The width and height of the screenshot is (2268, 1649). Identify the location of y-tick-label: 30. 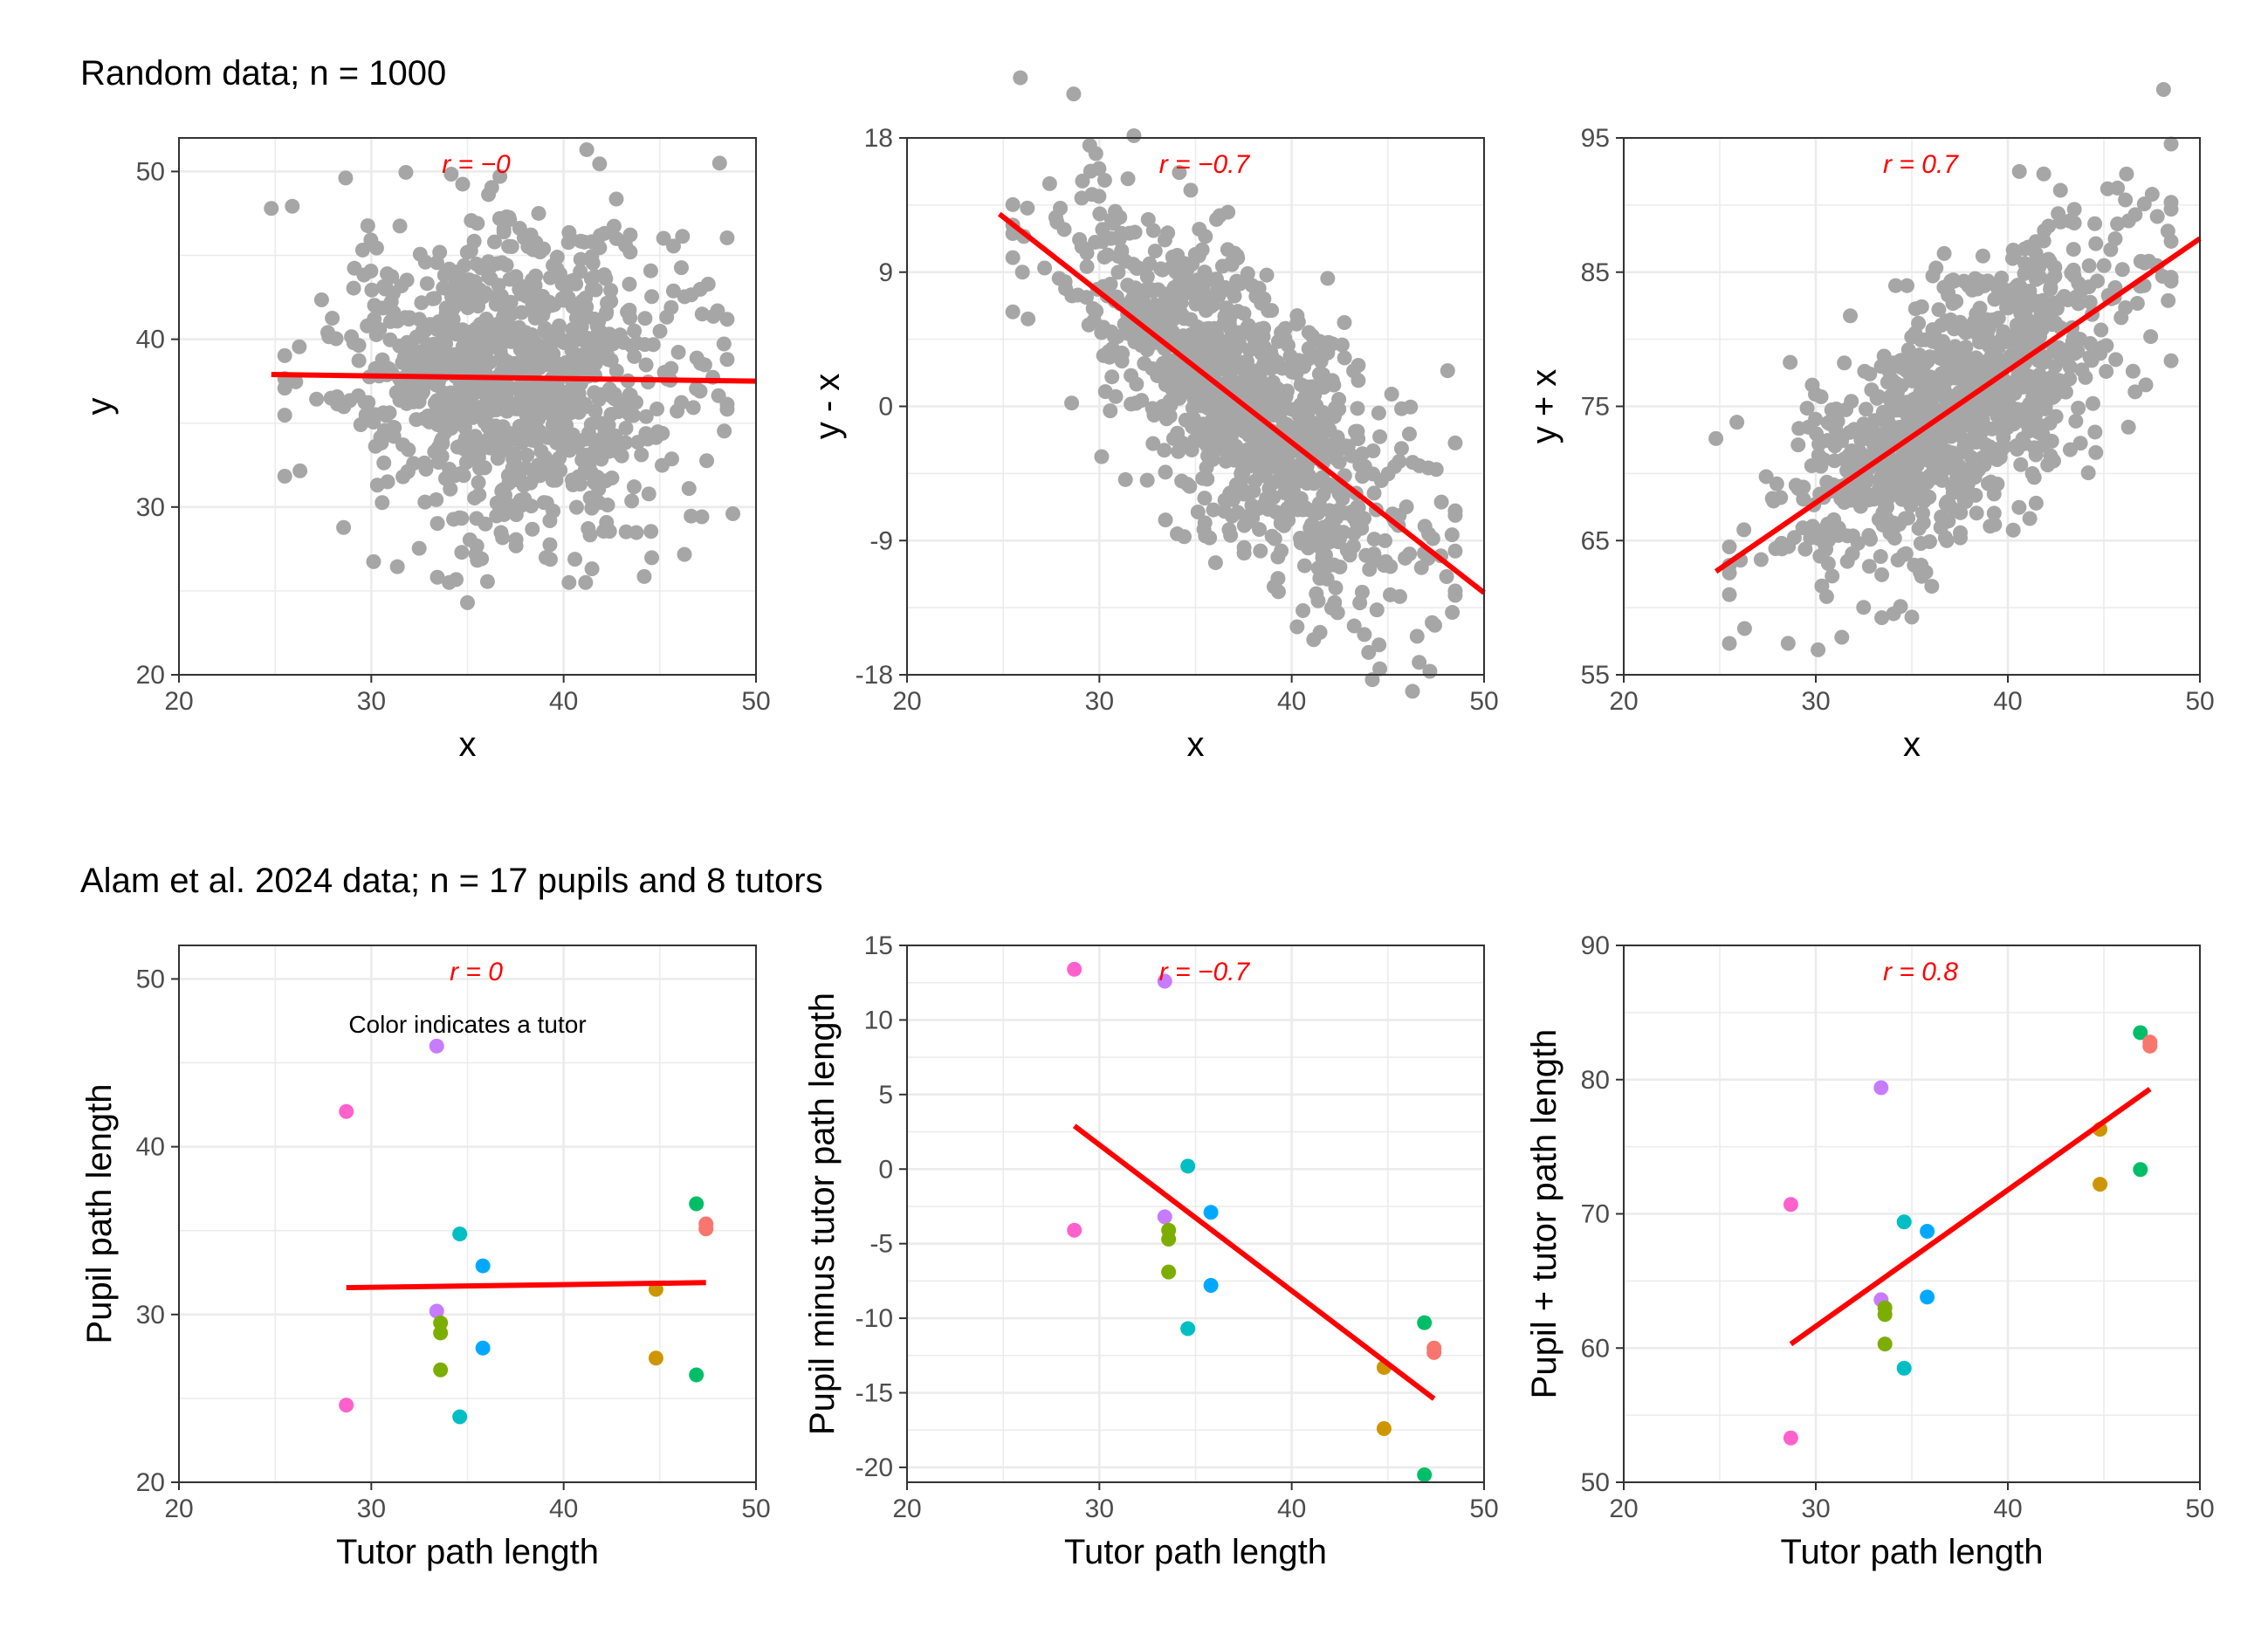
(150, 1315).